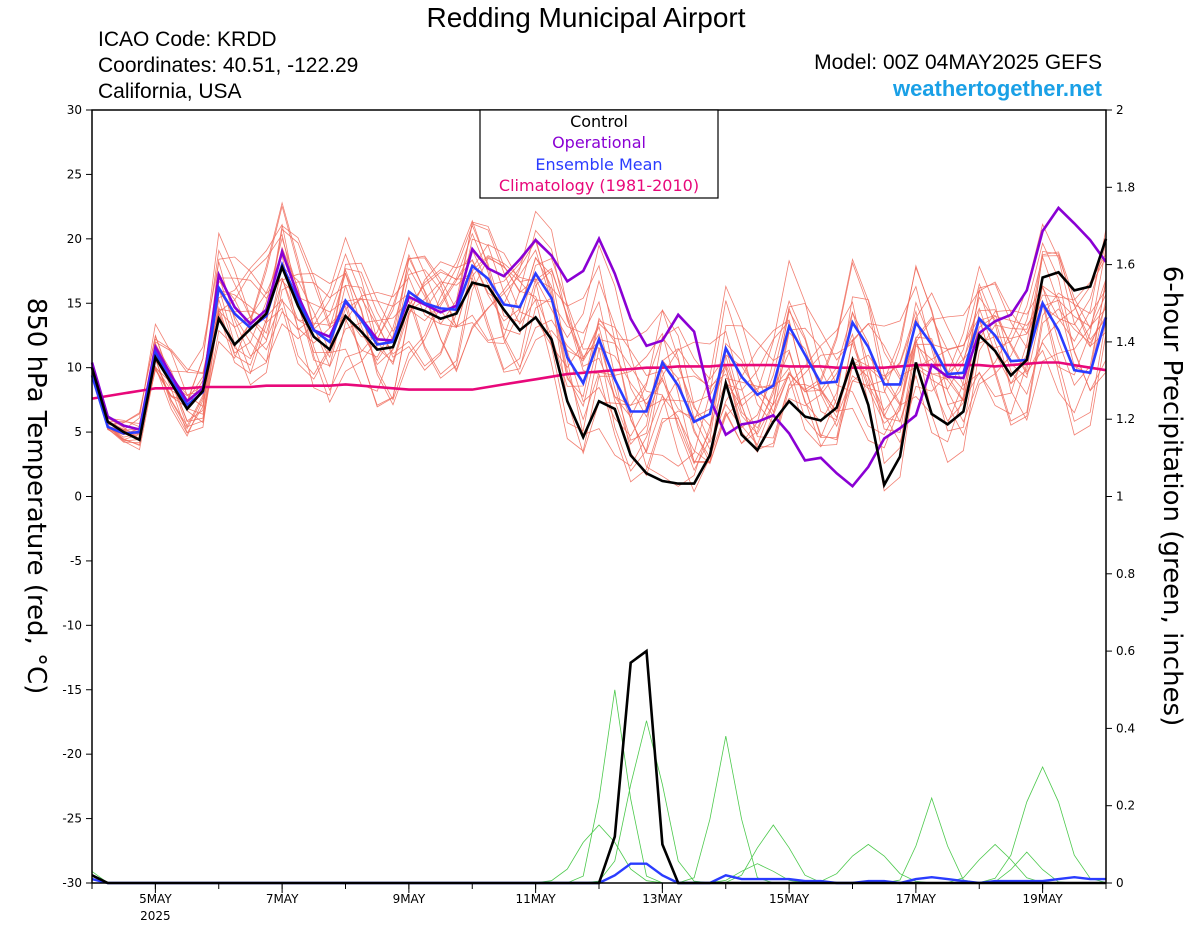 This screenshot has width=1200, height=927. Describe the element at coordinates (1043, 899) in the screenshot. I see `x-tick-label: 19MAY` at that location.